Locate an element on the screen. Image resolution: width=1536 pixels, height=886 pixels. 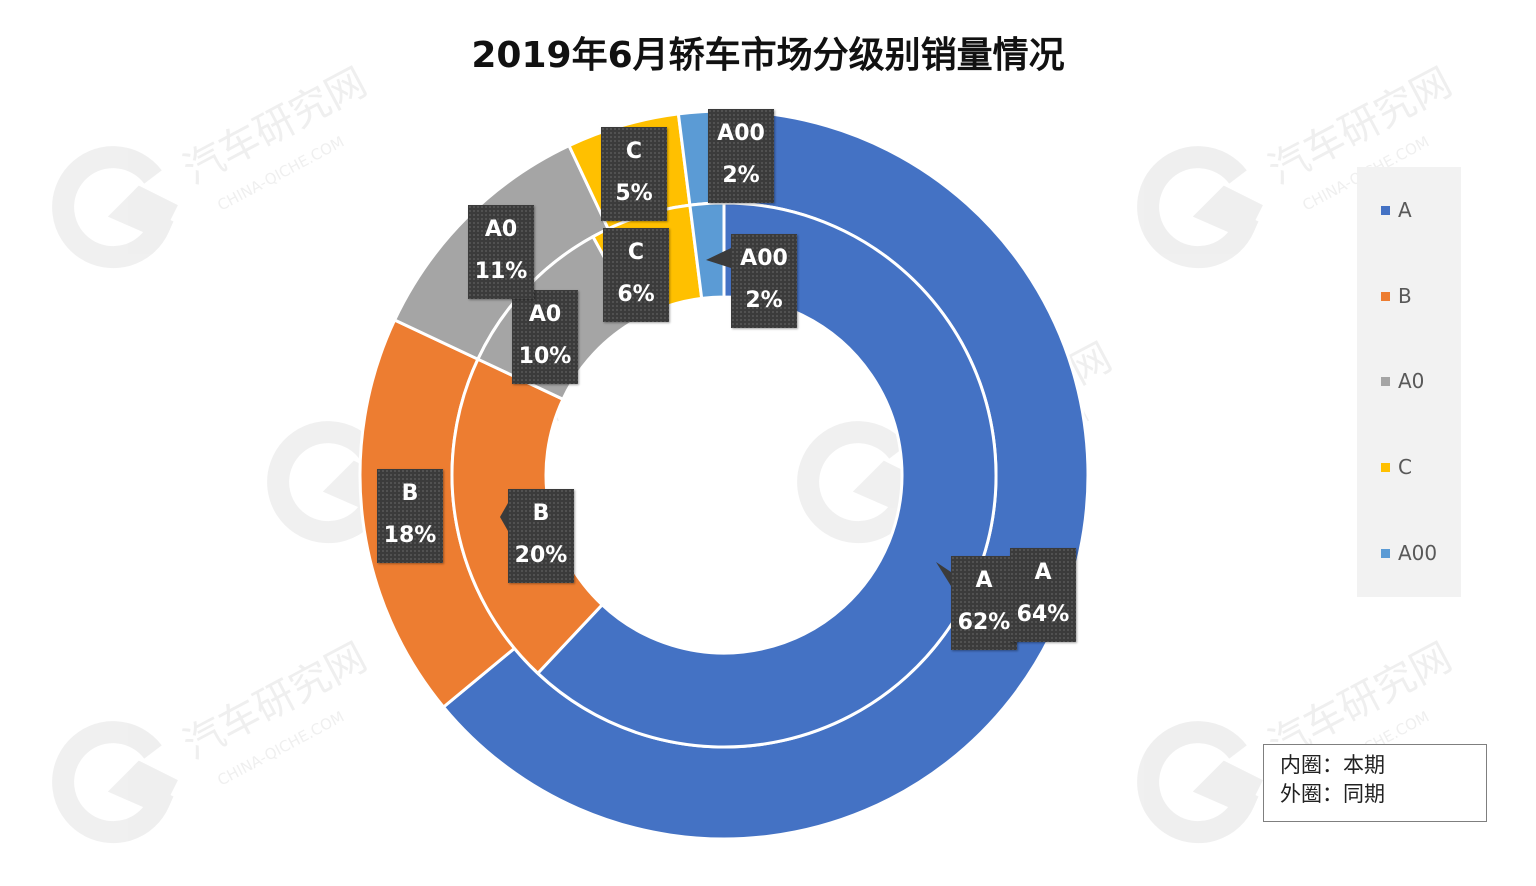
note-inner-ring: 内圈：本期 is located at coordinates (1332, 765).